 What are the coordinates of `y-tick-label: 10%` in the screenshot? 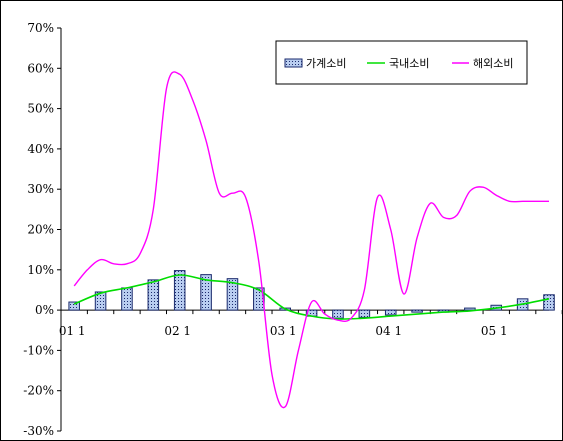 It's located at (40, 270).